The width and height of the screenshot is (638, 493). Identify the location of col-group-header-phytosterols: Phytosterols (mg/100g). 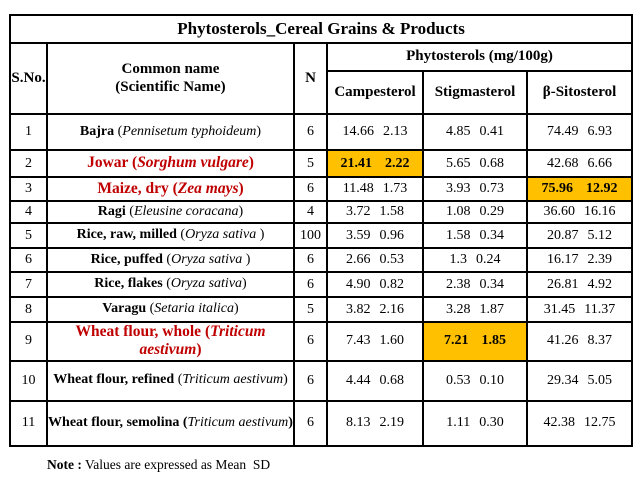
(479, 57).